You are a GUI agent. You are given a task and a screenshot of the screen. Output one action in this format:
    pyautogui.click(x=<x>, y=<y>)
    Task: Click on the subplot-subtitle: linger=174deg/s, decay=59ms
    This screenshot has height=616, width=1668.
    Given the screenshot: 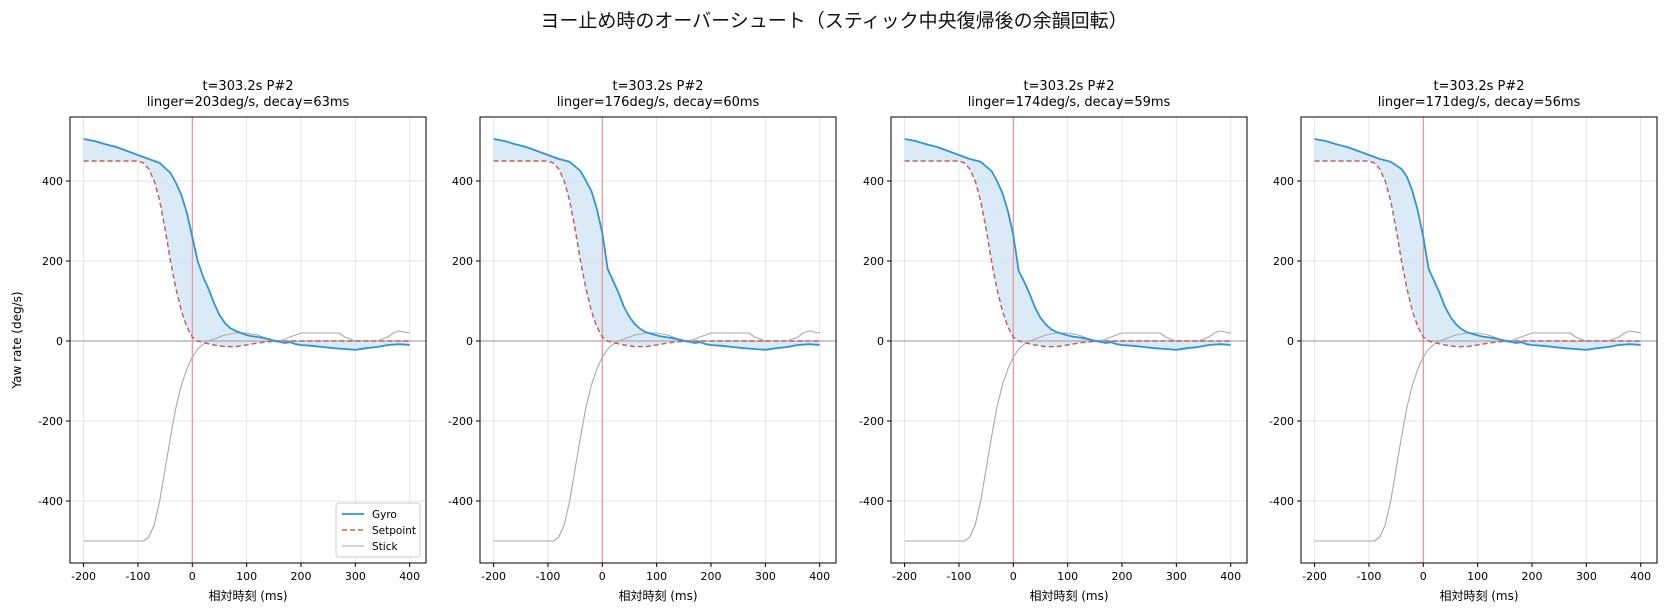 What is the action you would take?
    pyautogui.click(x=1069, y=102)
    